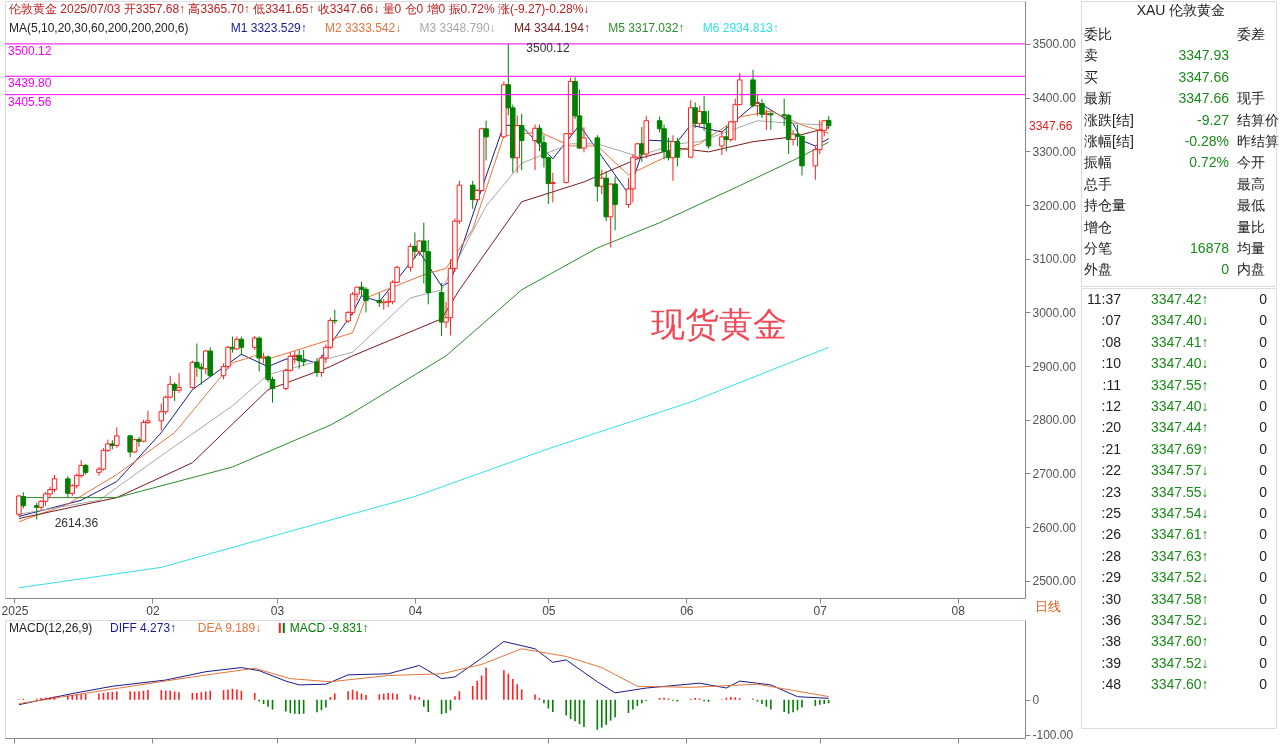 Image resolution: width=1280 pixels, height=745 pixels. I want to click on text: -9.27, so click(1213, 119).